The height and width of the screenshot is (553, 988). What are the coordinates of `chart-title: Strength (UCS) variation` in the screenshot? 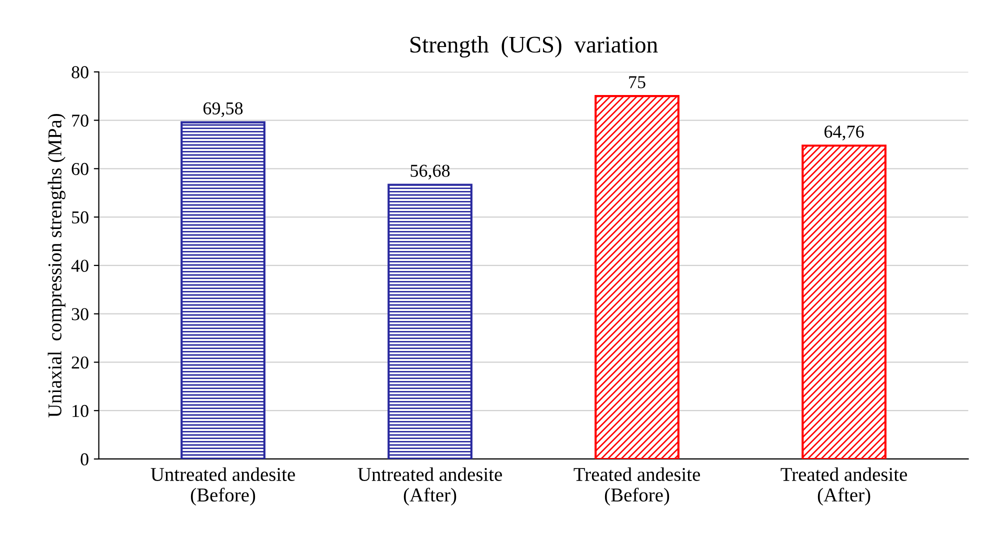 It's located at (534, 47).